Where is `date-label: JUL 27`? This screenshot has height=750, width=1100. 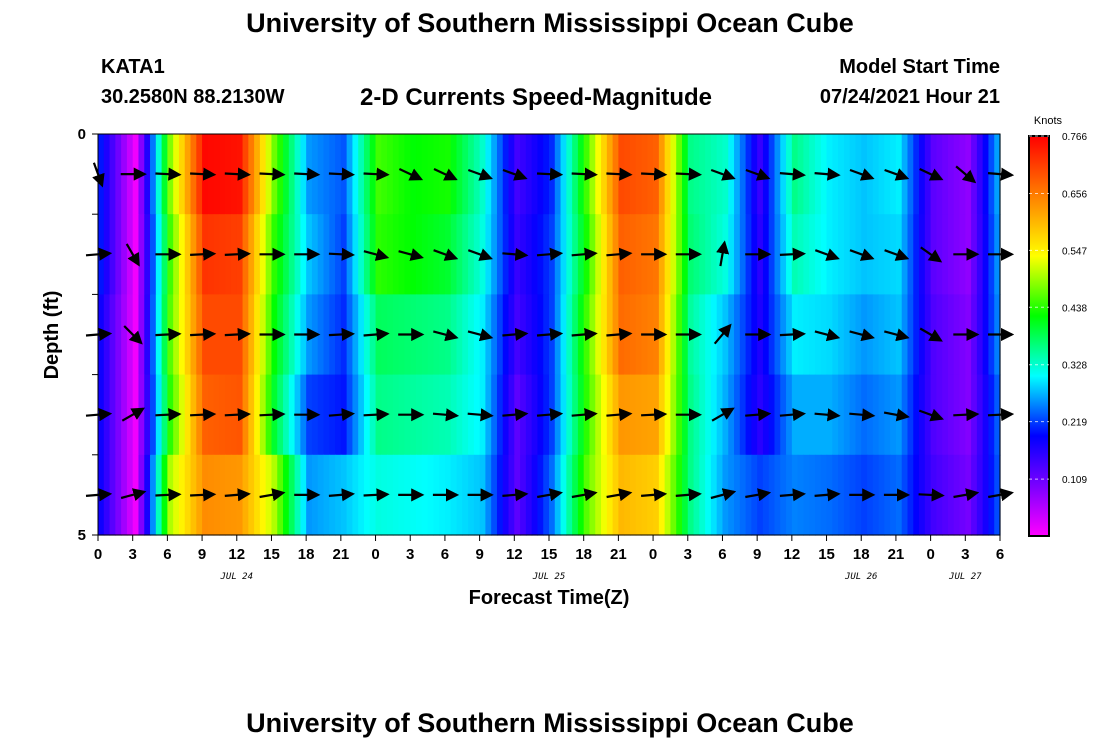 date-label: JUL 27 is located at coordinates (965, 577).